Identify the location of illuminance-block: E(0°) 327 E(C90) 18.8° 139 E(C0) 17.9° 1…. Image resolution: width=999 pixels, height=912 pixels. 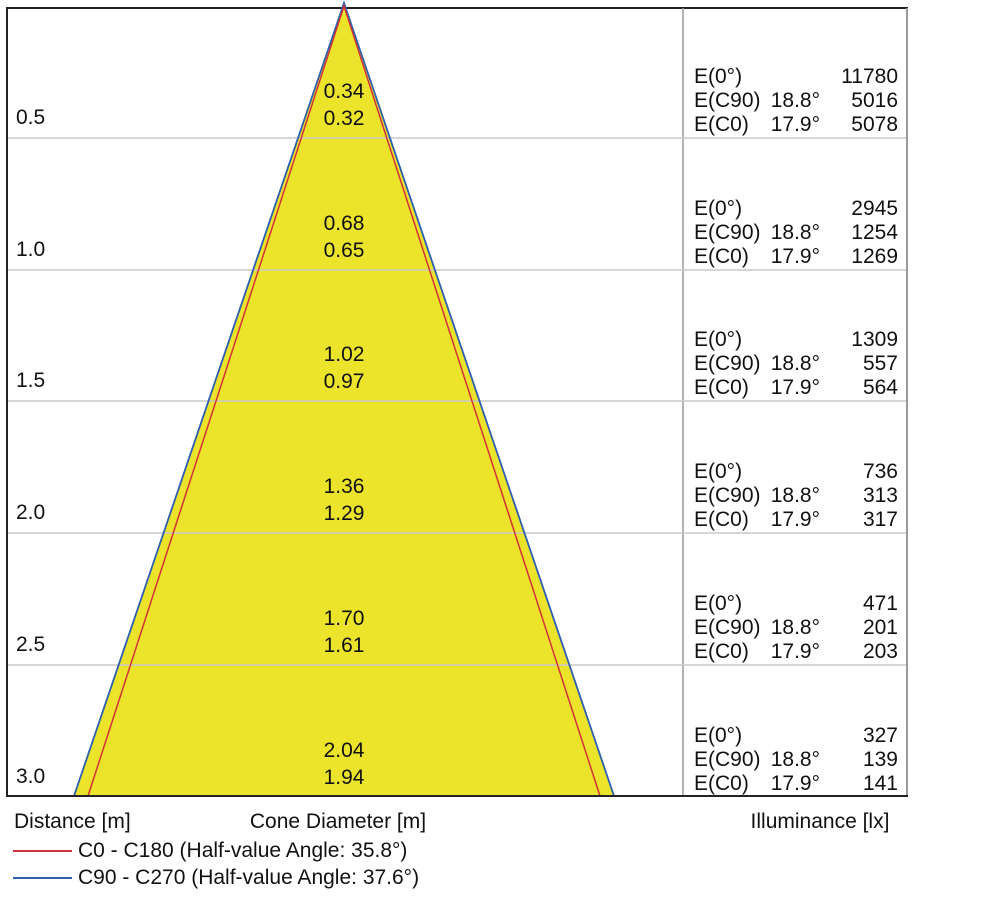
(796, 760).